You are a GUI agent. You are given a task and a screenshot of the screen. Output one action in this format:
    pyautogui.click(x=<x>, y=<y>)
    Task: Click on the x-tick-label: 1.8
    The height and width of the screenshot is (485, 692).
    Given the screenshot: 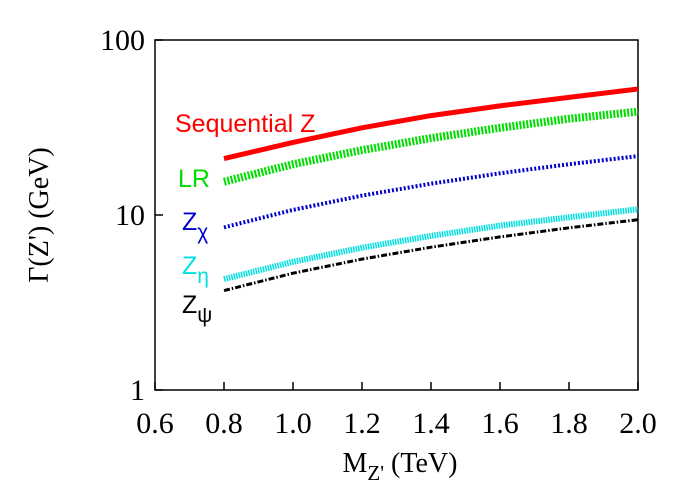 What is the action you would take?
    pyautogui.click(x=569, y=423)
    